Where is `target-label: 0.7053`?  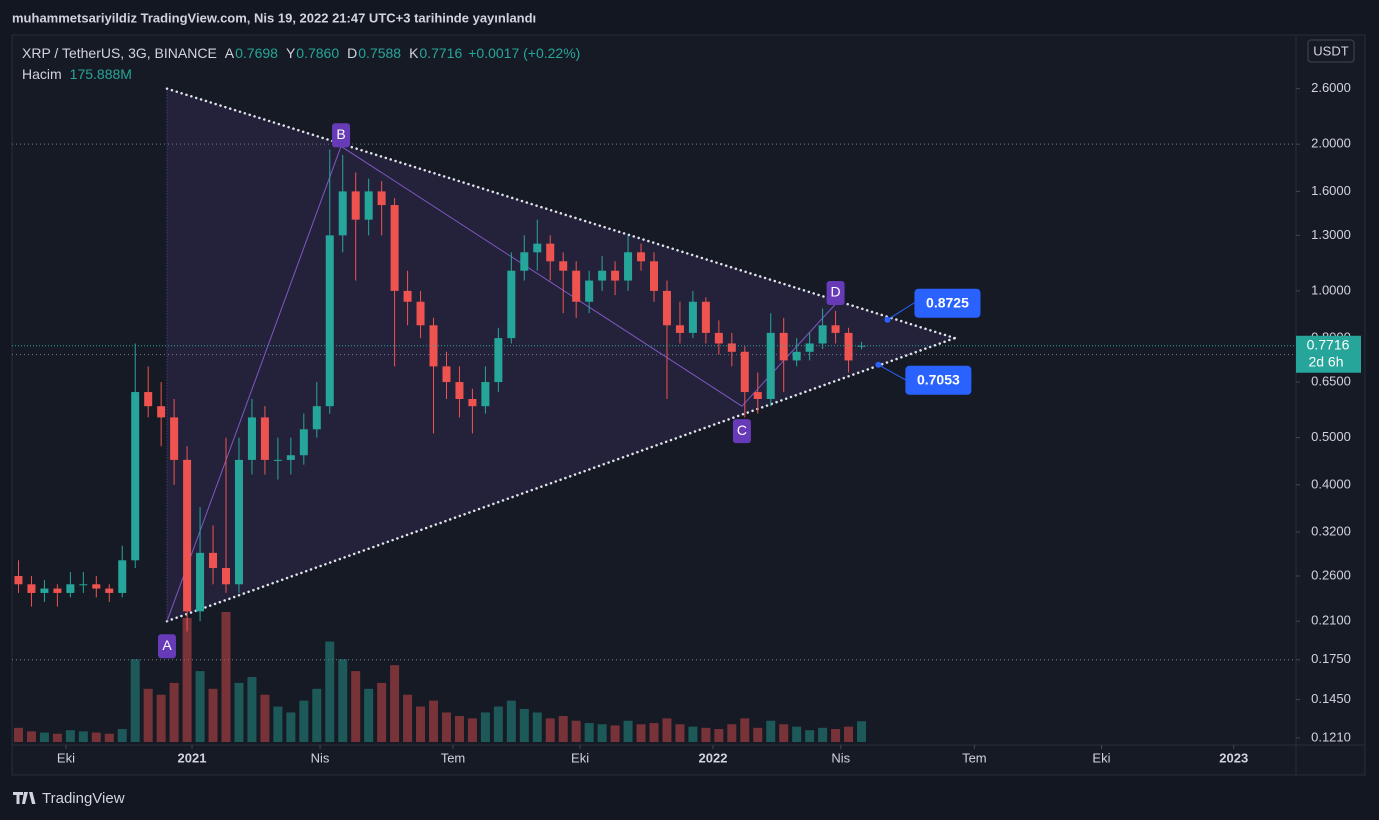
target-label: 0.7053 is located at coordinates (938, 379).